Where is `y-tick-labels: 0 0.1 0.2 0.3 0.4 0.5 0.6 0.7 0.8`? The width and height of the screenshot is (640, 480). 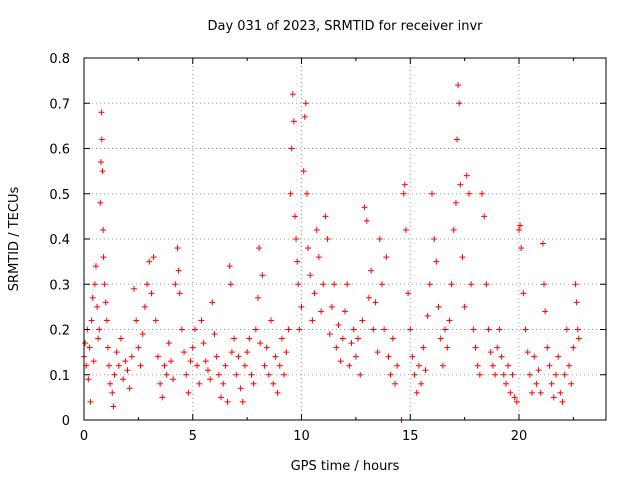
y-tick-labels: 0 0.1 0.2 0.3 0.4 0.5 0.6 0.7 0.8 is located at coordinates (59, 240).